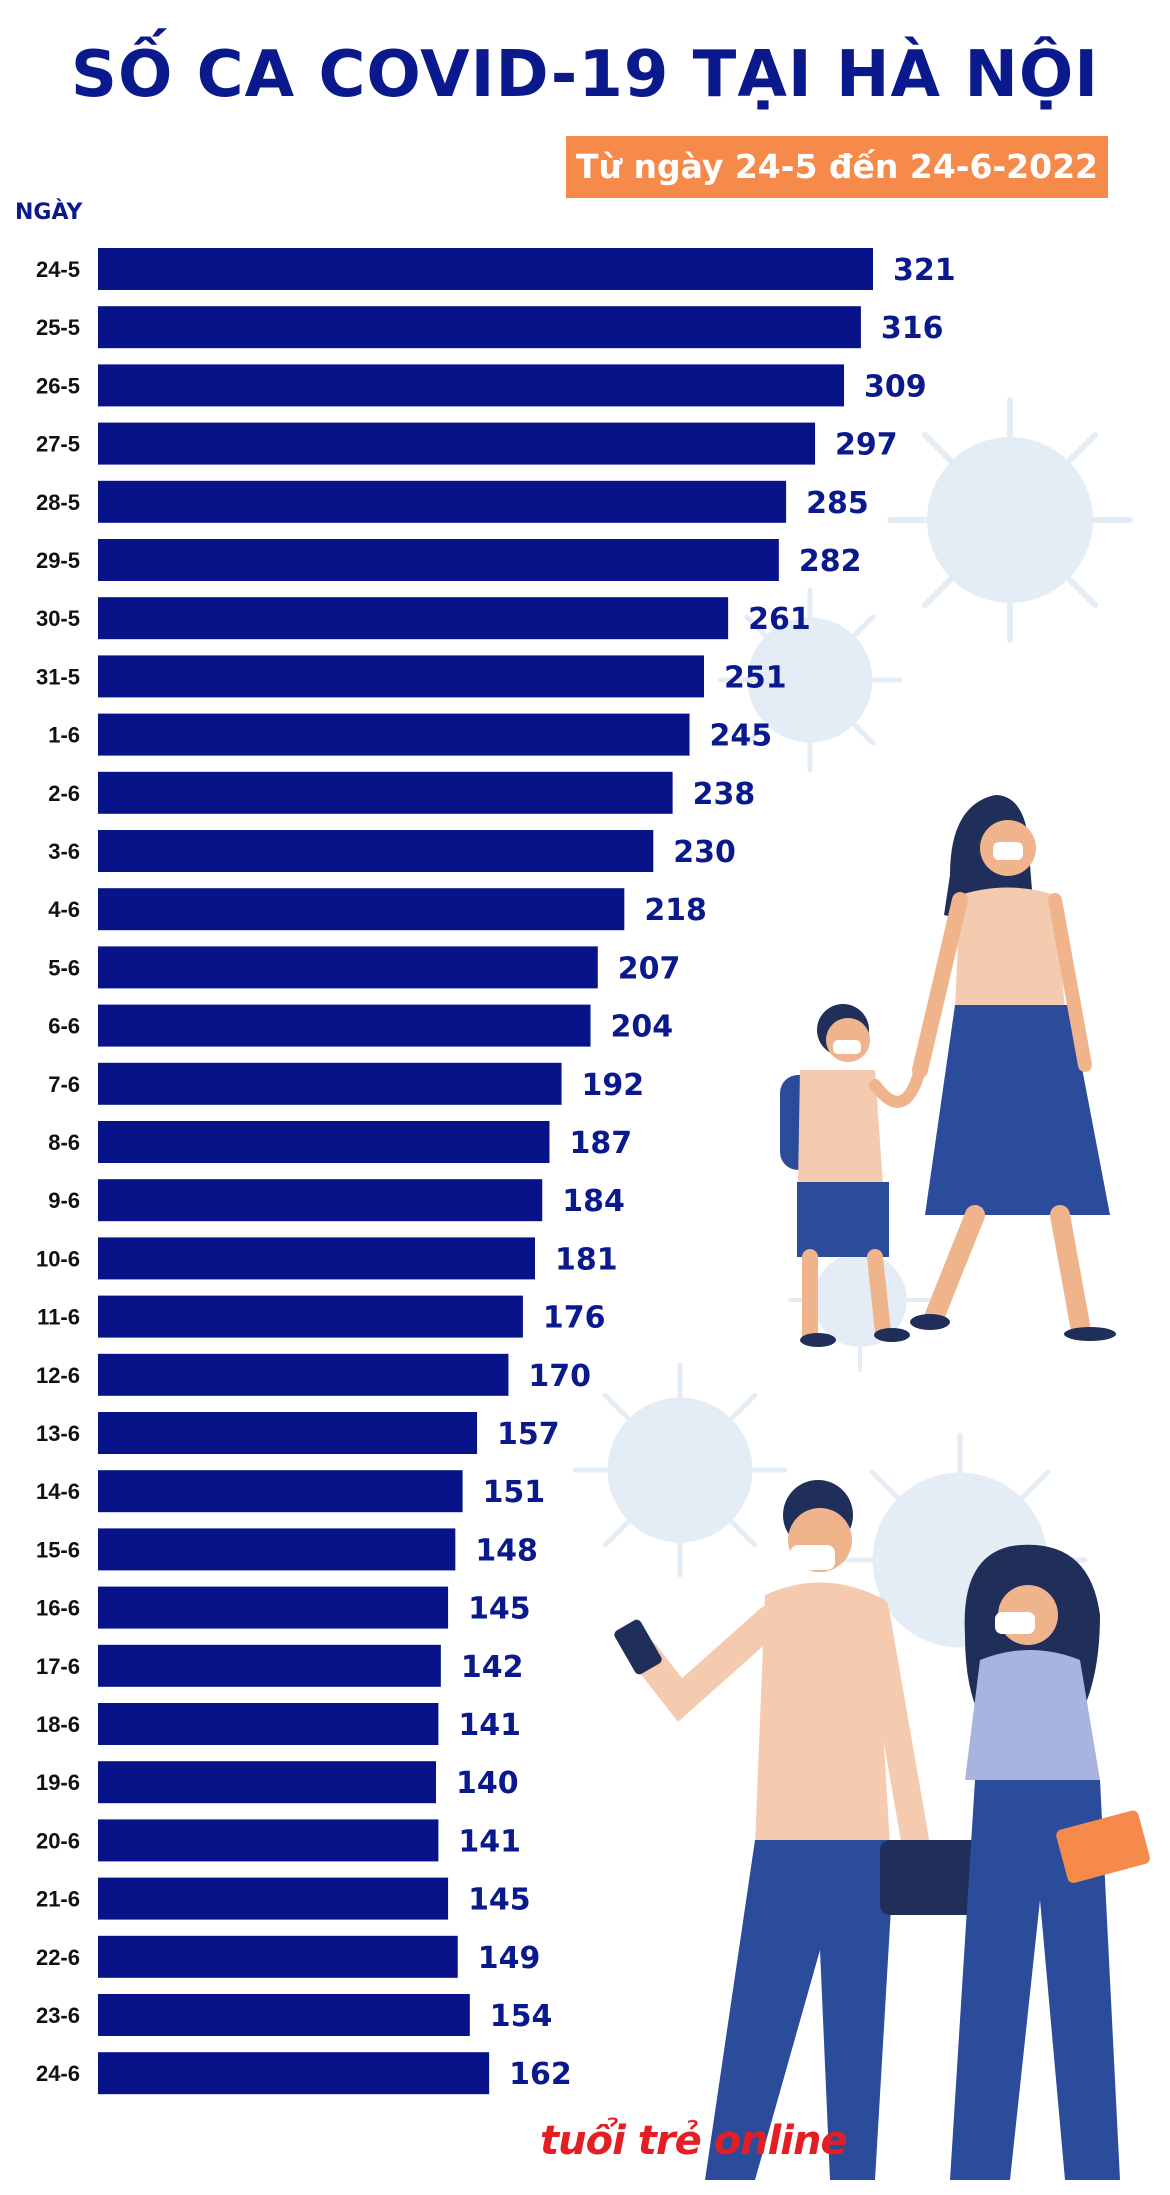  I want to click on category-label: 24-5, so click(58, 269).